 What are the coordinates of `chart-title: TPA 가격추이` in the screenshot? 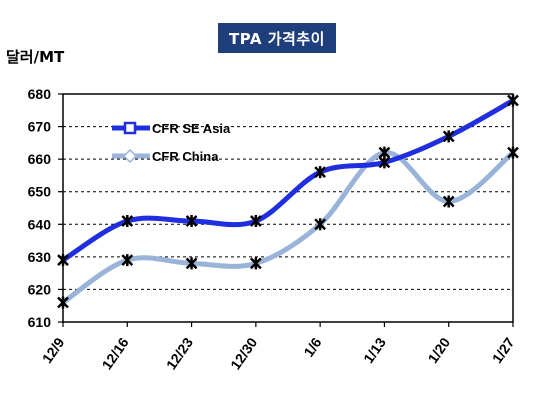 It's located at (277, 38).